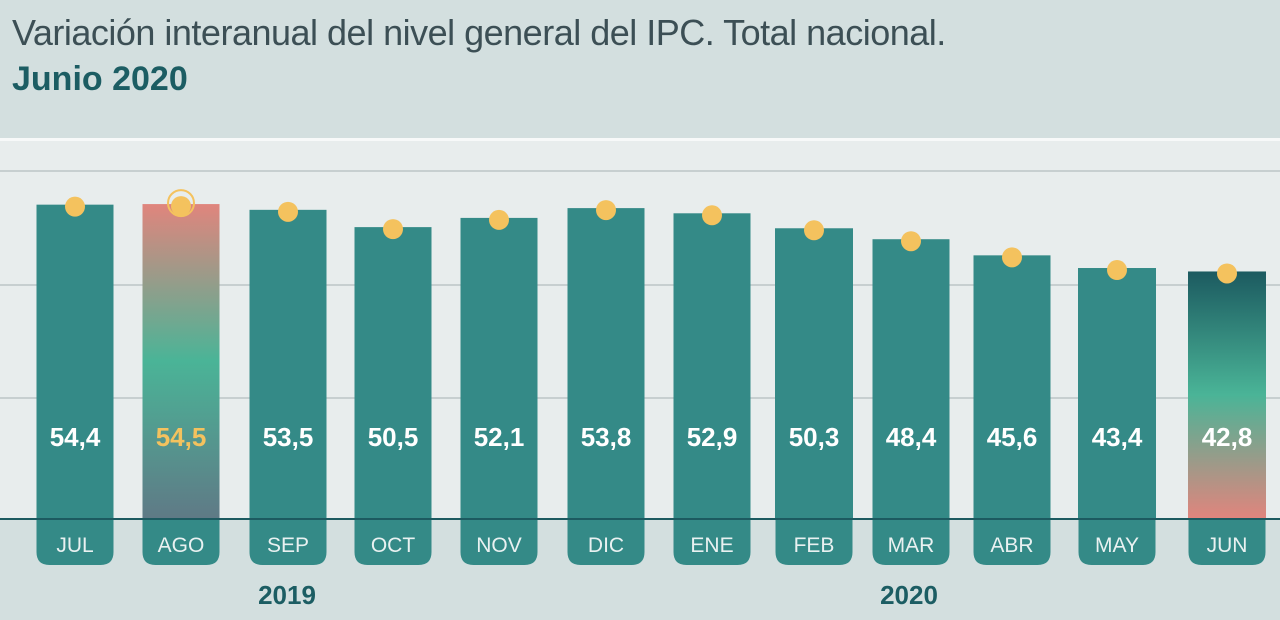 Image resolution: width=1280 pixels, height=620 pixels. Describe the element at coordinates (393, 437) in the screenshot. I see `value-label-oct: 50,5` at that location.